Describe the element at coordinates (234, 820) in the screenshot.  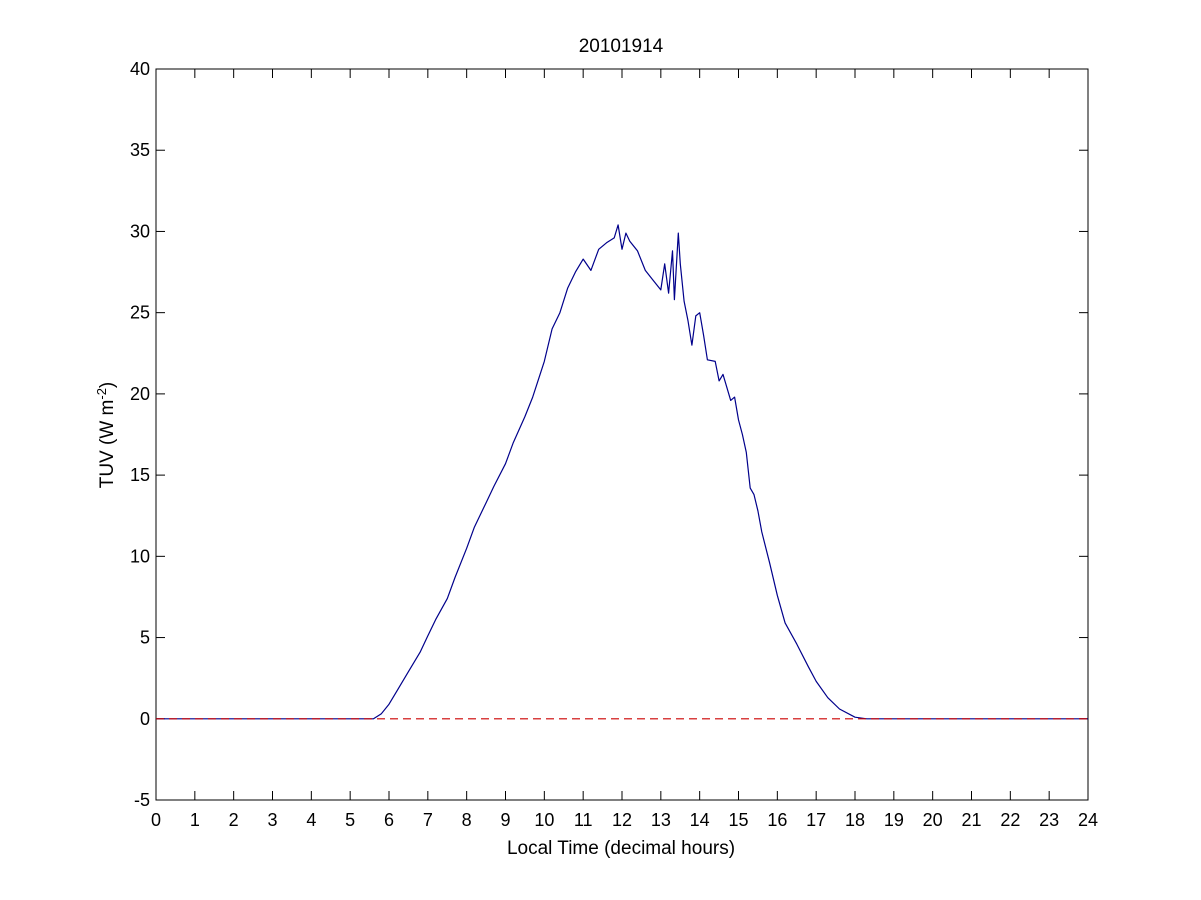
I see `x-tick-label: 2` at that location.